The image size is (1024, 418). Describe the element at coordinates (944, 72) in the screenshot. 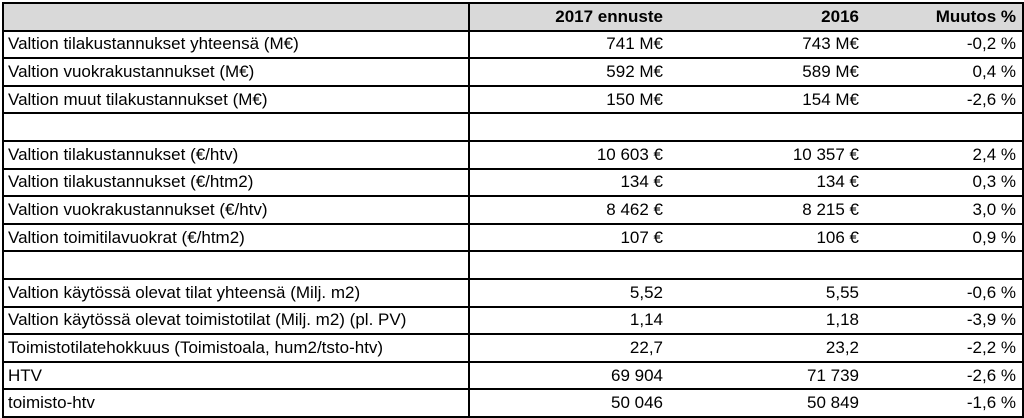

I see `value-change: 0,4 %` at that location.